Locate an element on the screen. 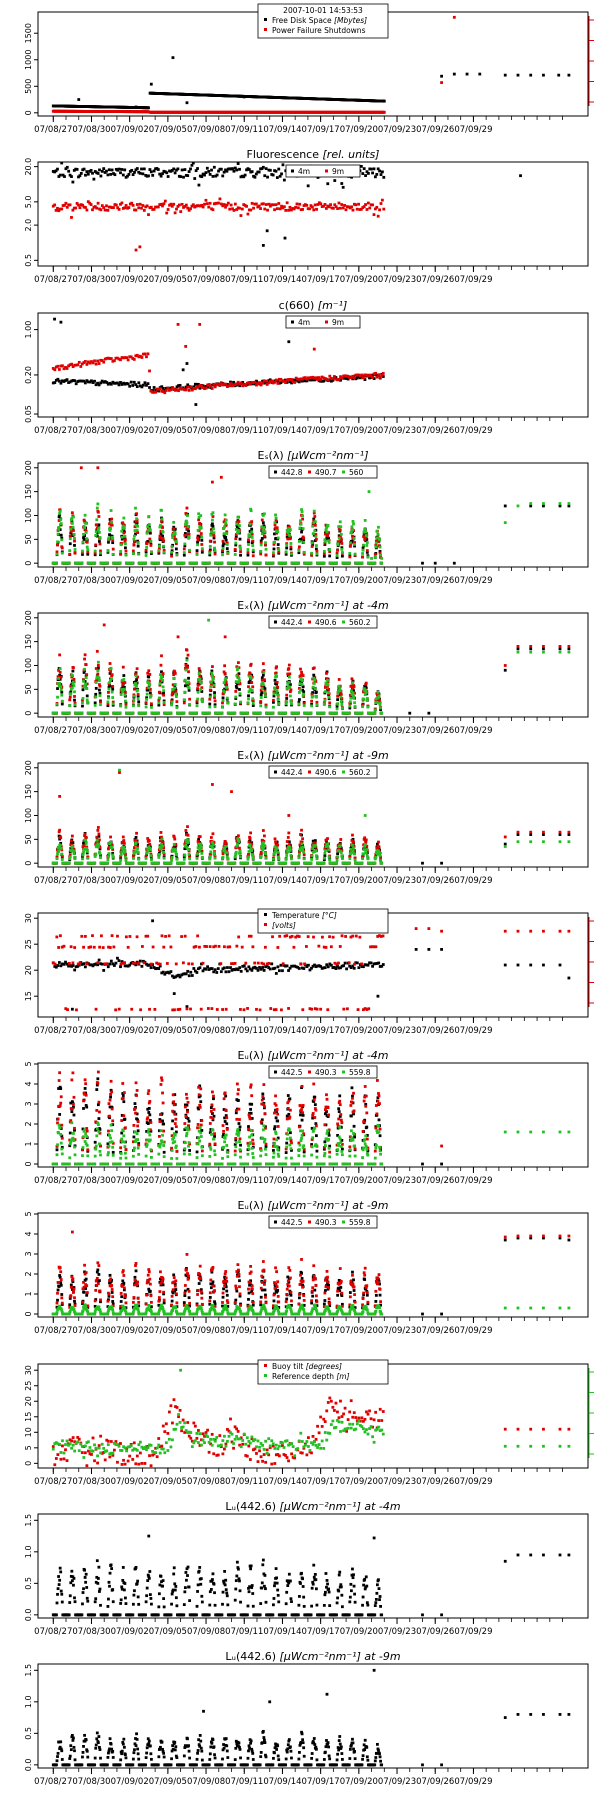  x-tick-label: 07/09/02 is located at coordinates (130, 731).